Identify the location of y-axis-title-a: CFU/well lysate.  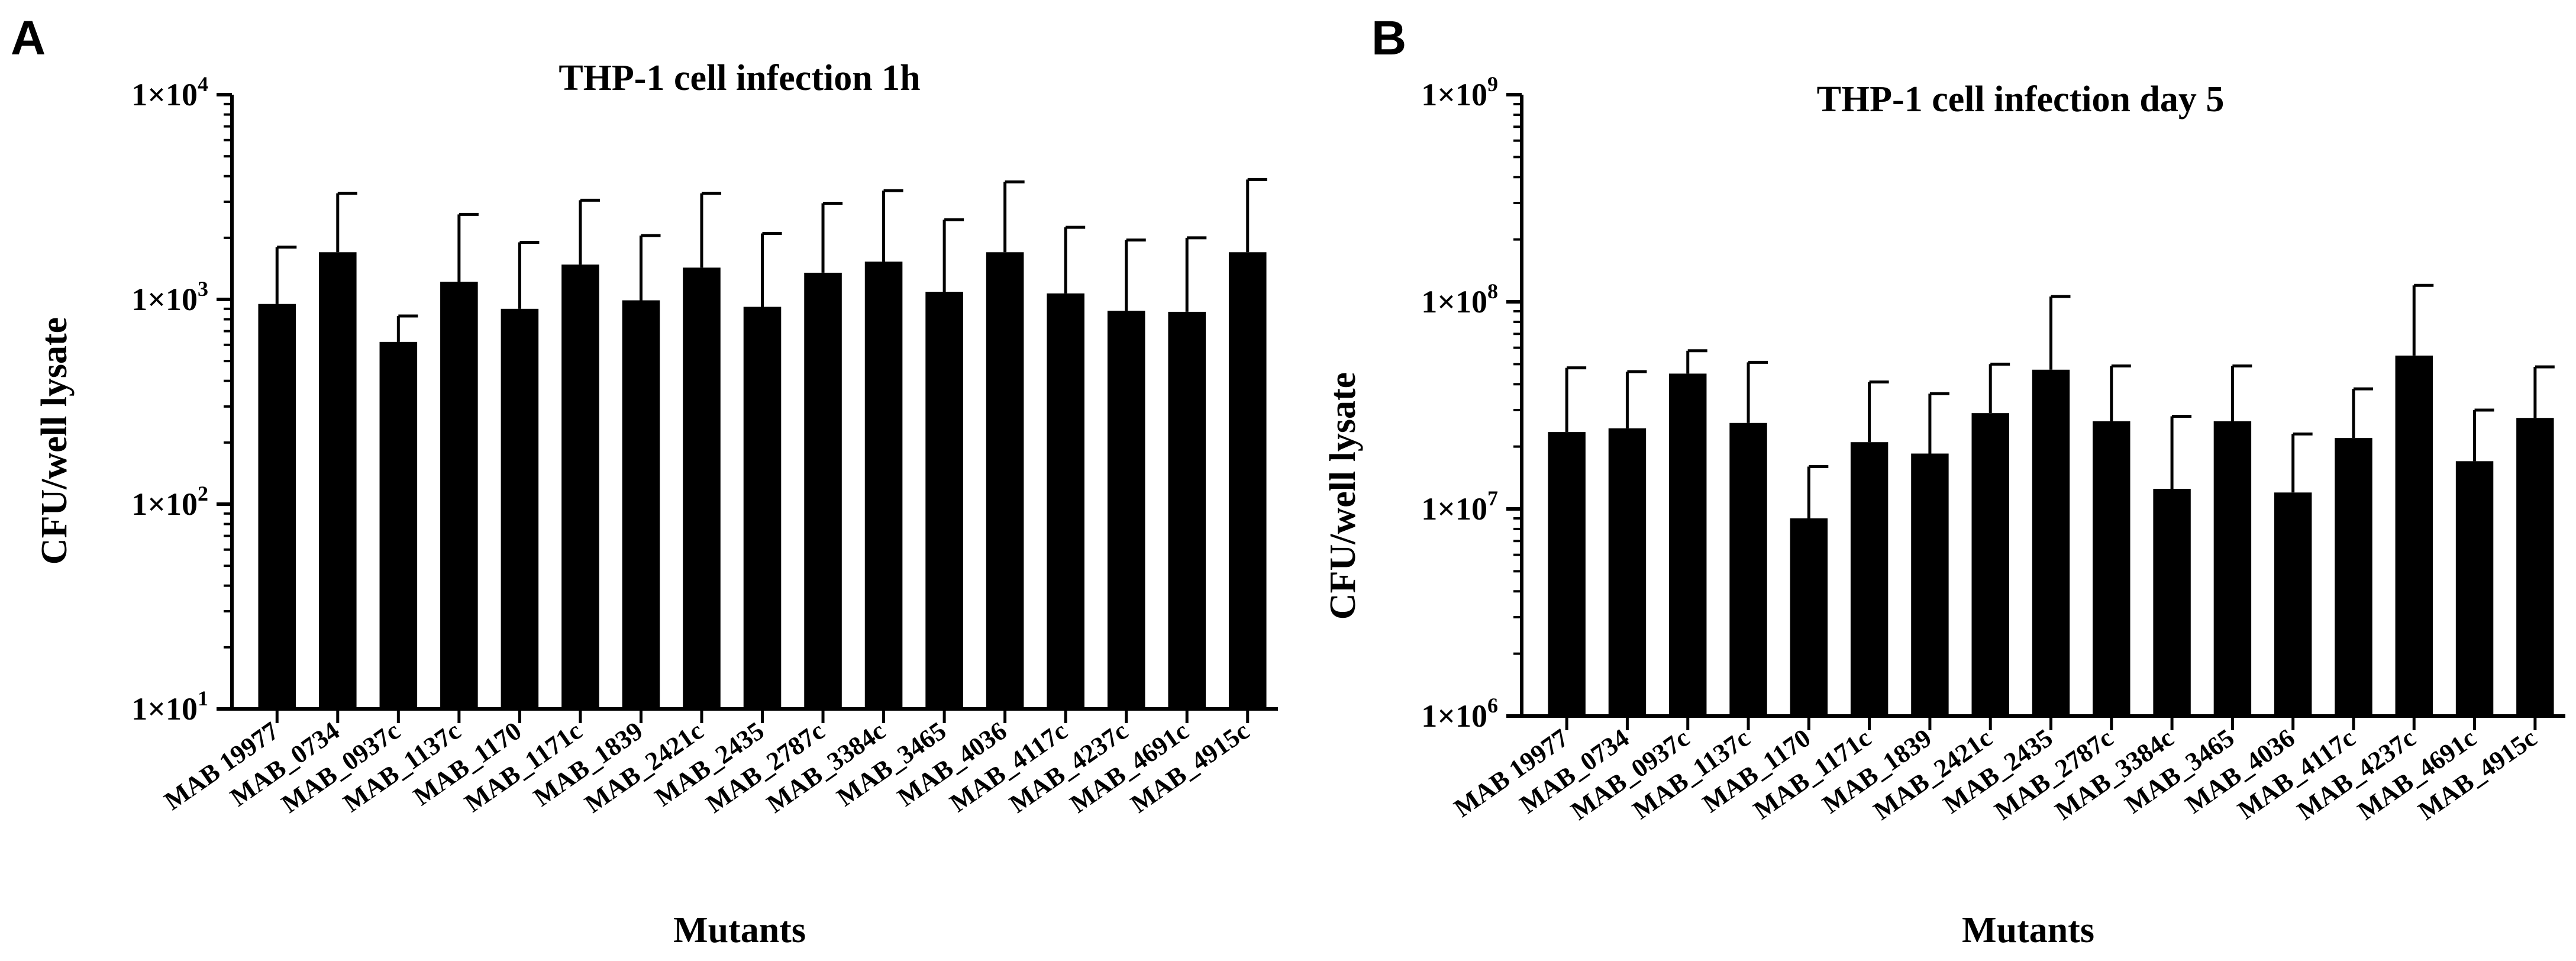
(54, 441).